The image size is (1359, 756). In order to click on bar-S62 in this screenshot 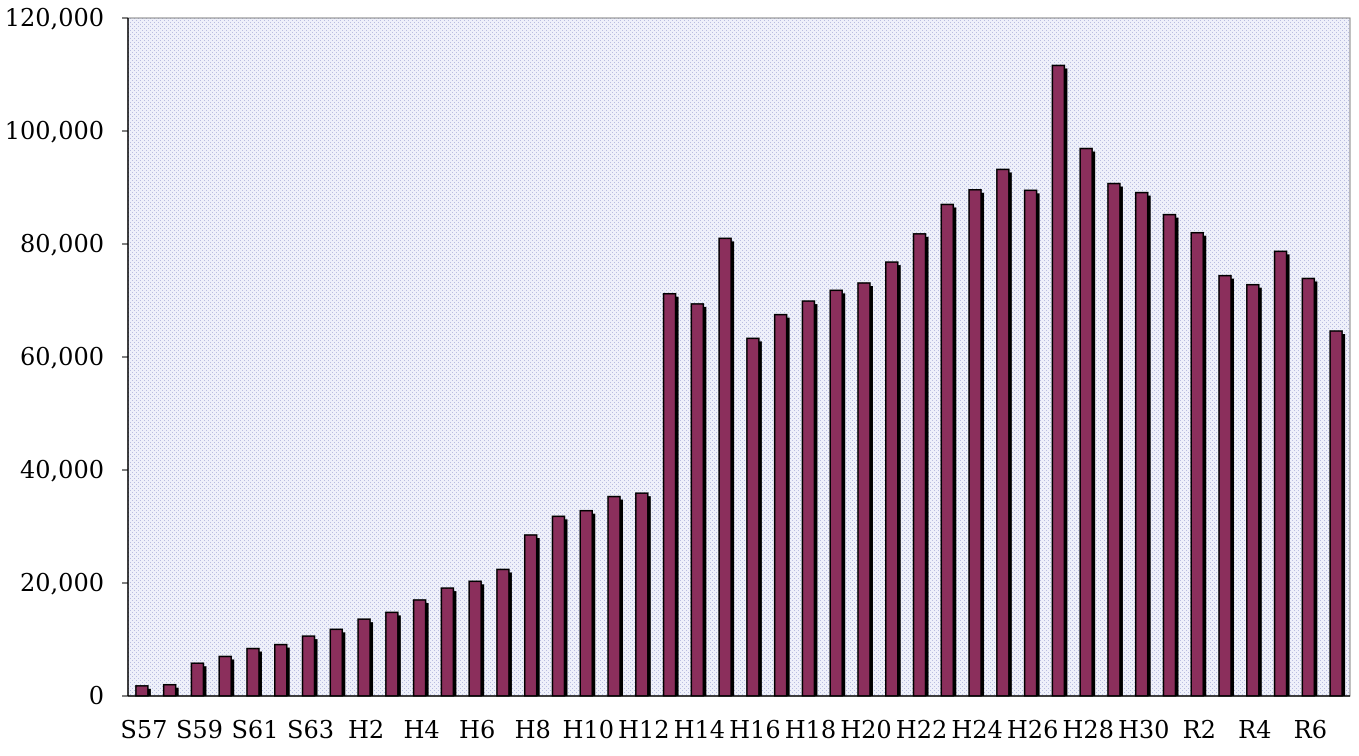, I will do `click(282, 670)`.